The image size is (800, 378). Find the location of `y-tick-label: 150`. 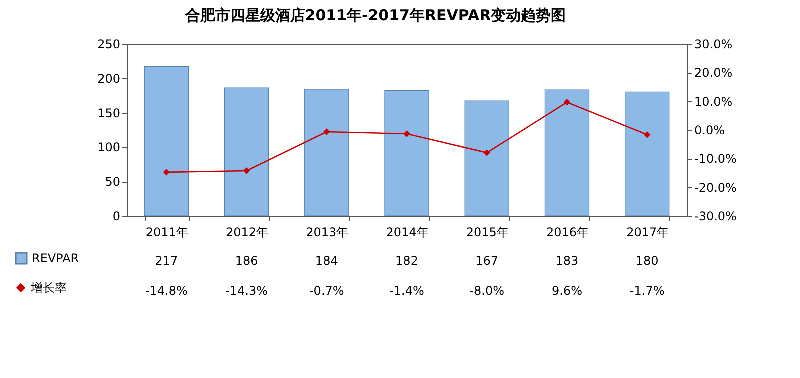

y-tick-label: 150 is located at coordinates (109, 113).